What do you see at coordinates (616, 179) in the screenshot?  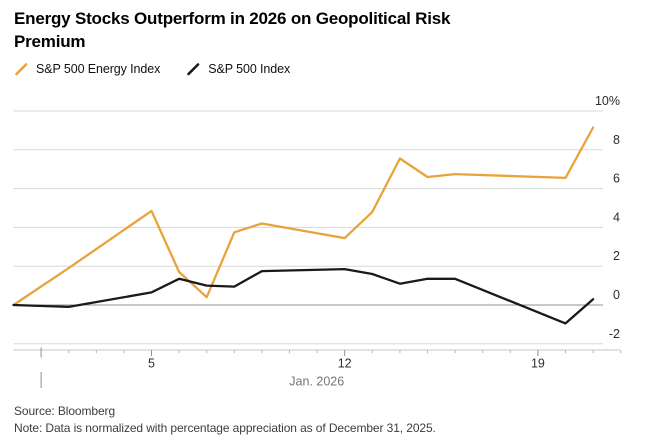 I see `y-tick-label: 6` at bounding box center [616, 179].